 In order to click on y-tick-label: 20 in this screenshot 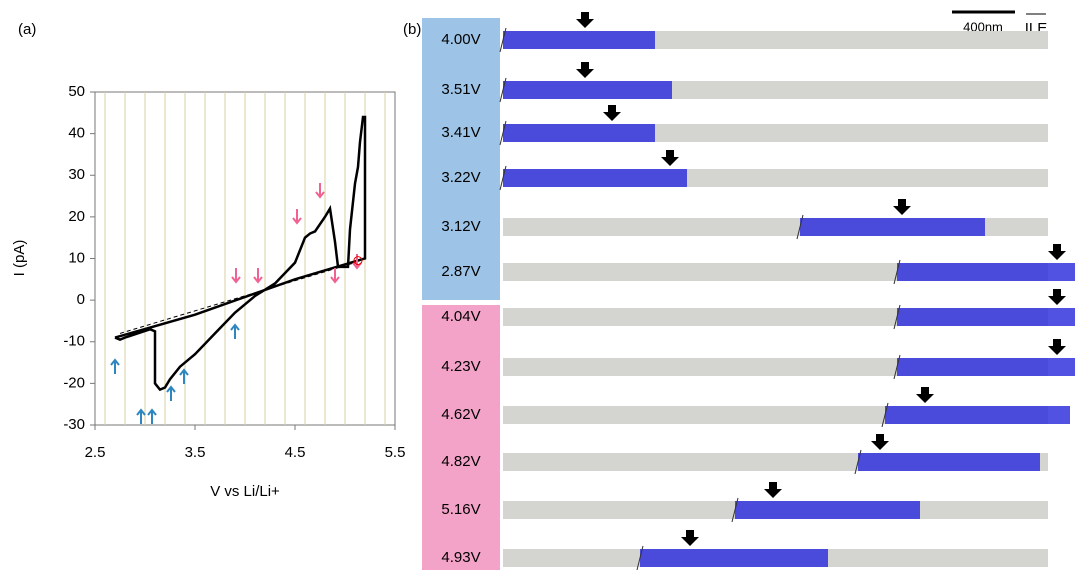, I will do `click(76, 216)`.